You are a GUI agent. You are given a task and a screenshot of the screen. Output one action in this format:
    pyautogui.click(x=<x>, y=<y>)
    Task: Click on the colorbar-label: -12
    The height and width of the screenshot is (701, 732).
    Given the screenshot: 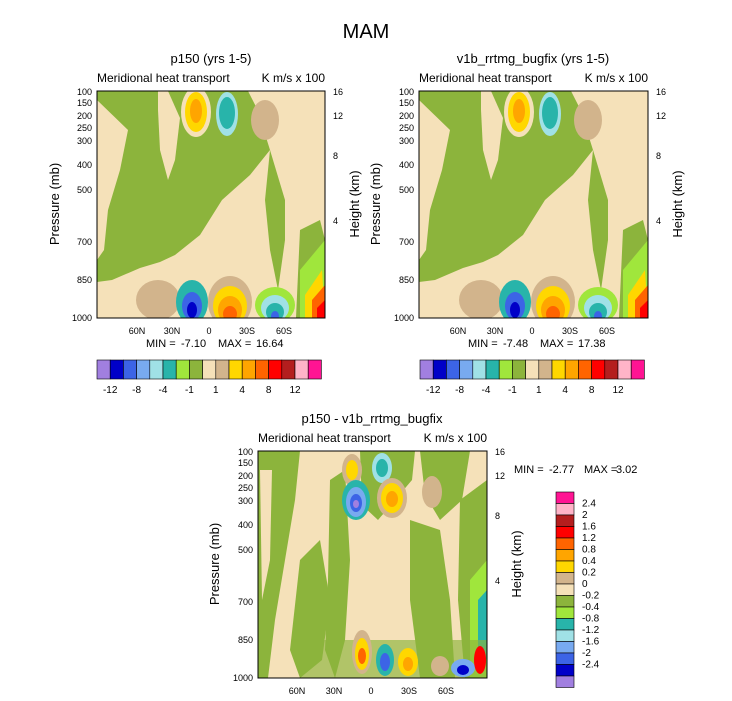 What is the action you would take?
    pyautogui.click(x=433, y=390)
    